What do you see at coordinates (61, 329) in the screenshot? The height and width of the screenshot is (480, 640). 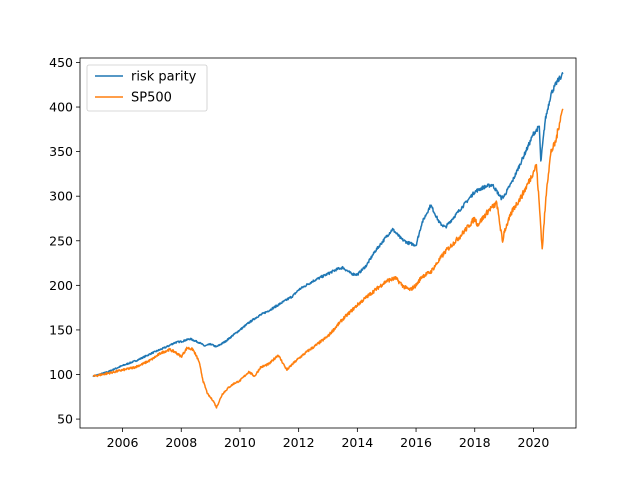 I see `y-tick-label: 150` at bounding box center [61, 329].